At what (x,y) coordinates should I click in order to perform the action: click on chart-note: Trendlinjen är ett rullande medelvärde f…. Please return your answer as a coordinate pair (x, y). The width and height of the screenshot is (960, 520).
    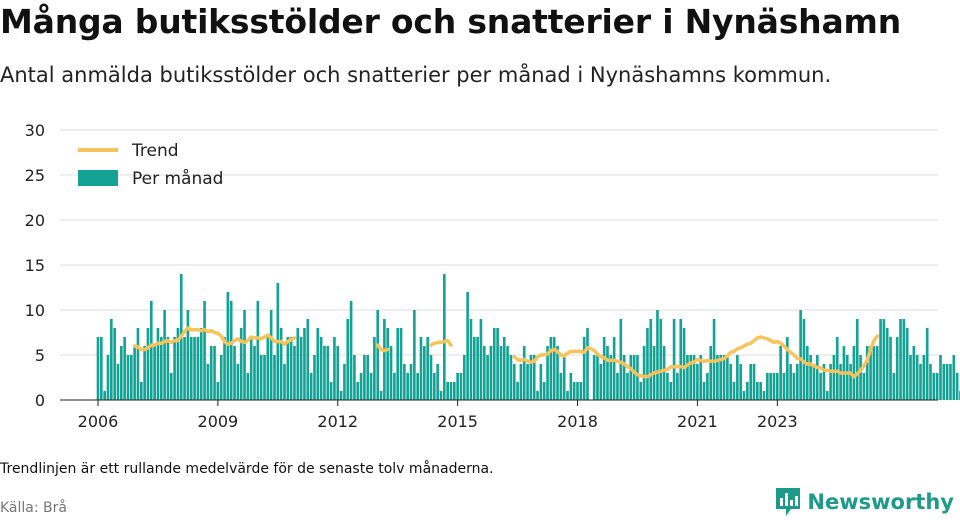
    Looking at the image, I should click on (247, 469).